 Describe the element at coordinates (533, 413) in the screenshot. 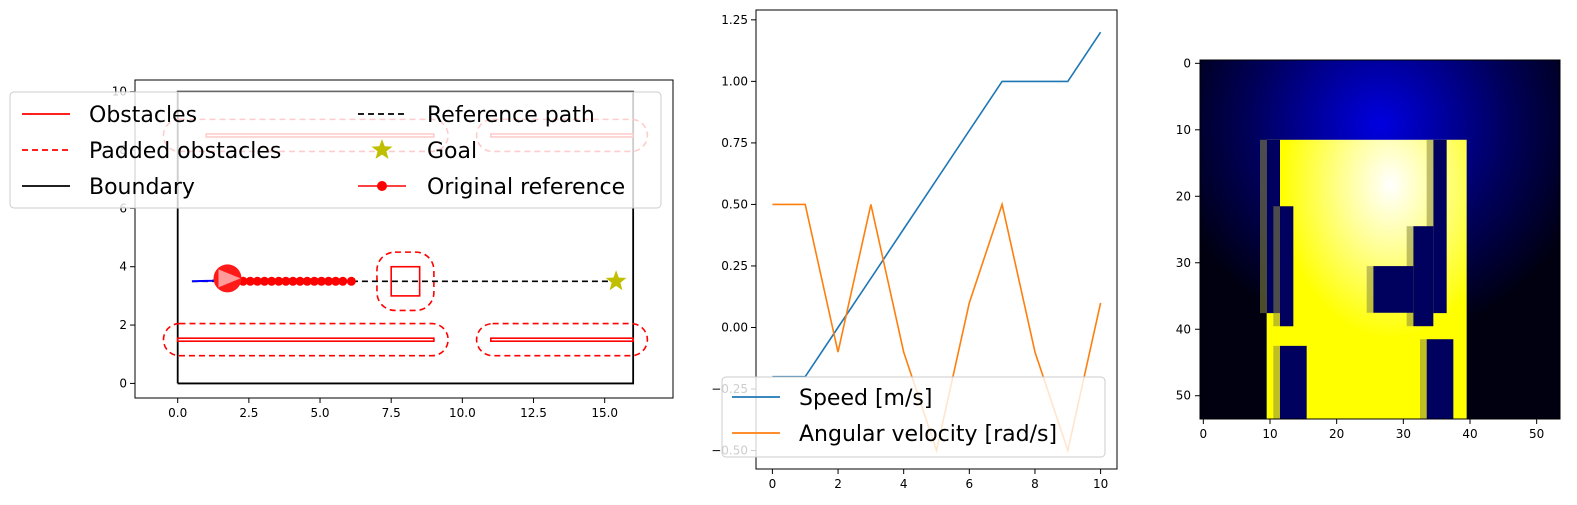

I see `map-xtick-label-5: 12.5` at that location.